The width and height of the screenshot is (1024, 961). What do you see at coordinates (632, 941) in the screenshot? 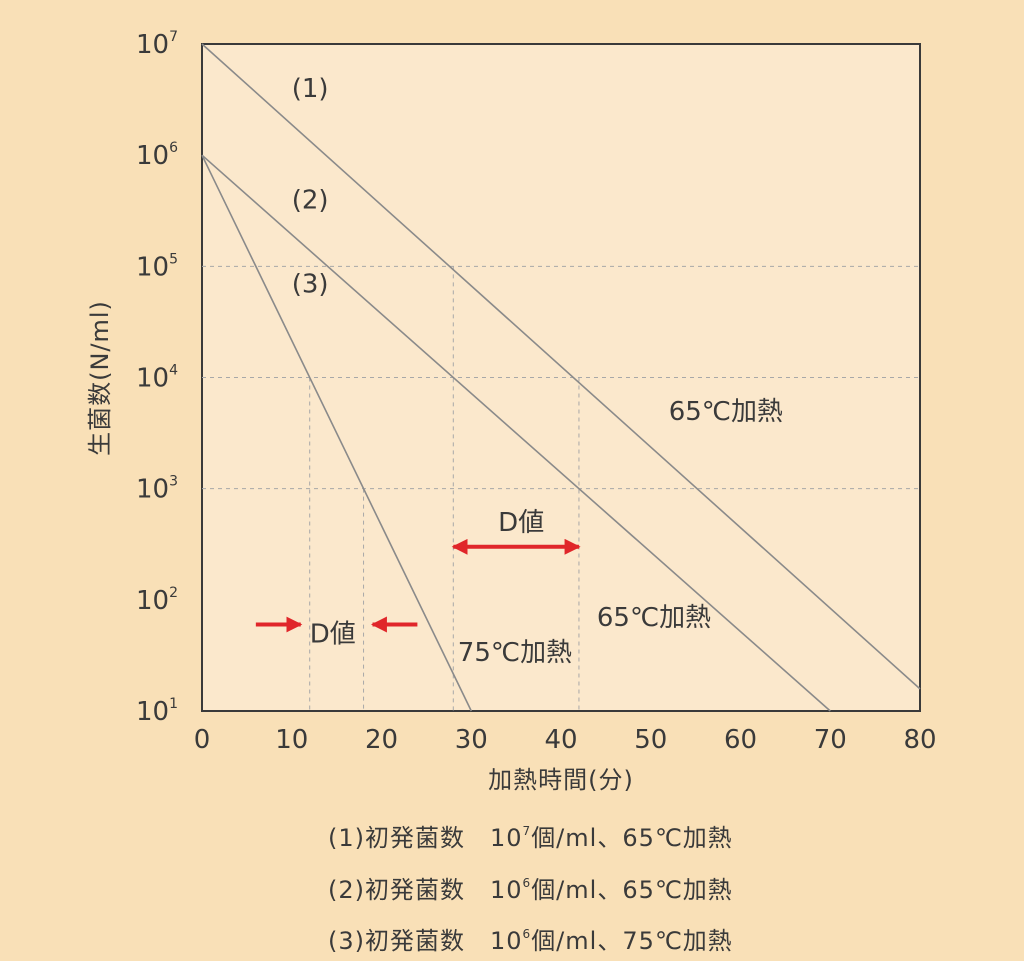
I see `legend-suffix: 個/ml、75℃加熱` at bounding box center [632, 941].